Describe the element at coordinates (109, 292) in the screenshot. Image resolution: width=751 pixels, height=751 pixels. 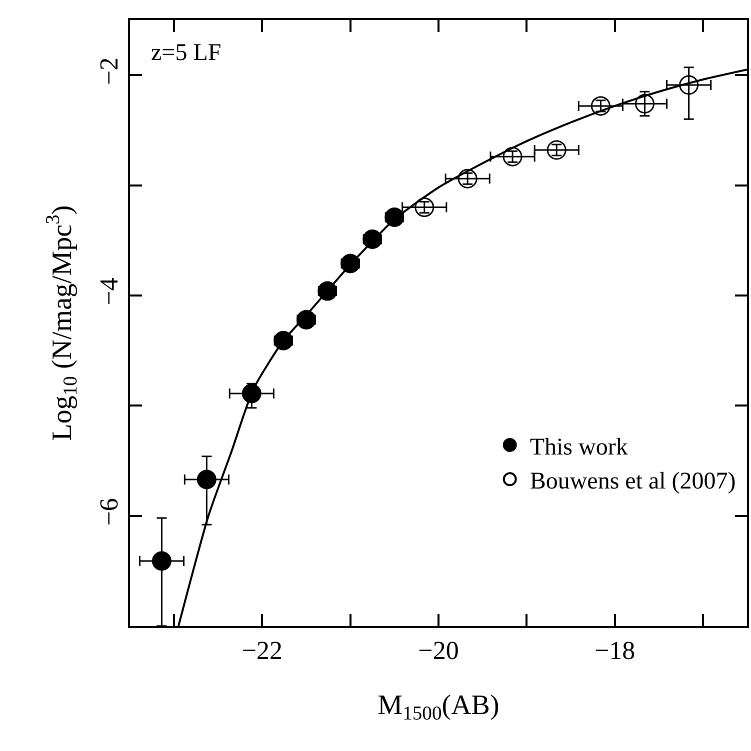
I see `y-tick-label: −4` at that location.